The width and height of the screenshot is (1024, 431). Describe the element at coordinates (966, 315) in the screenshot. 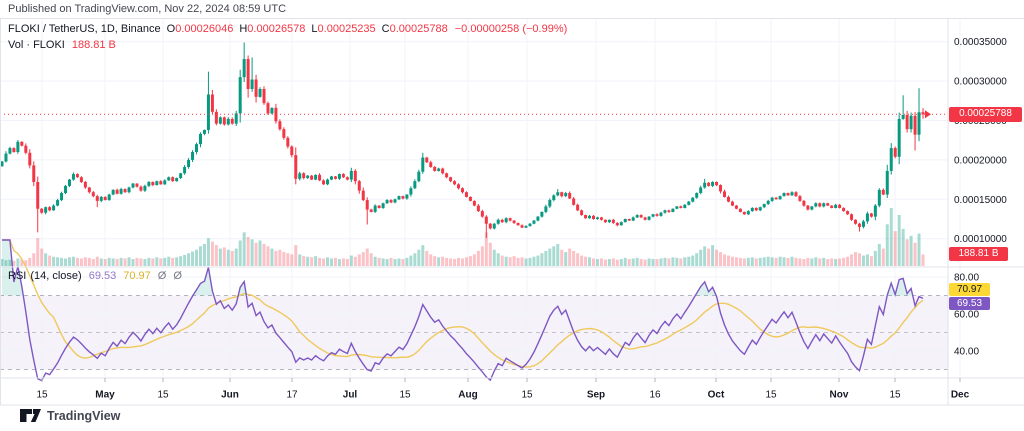

I see `svg-text: 60.00` at that location.